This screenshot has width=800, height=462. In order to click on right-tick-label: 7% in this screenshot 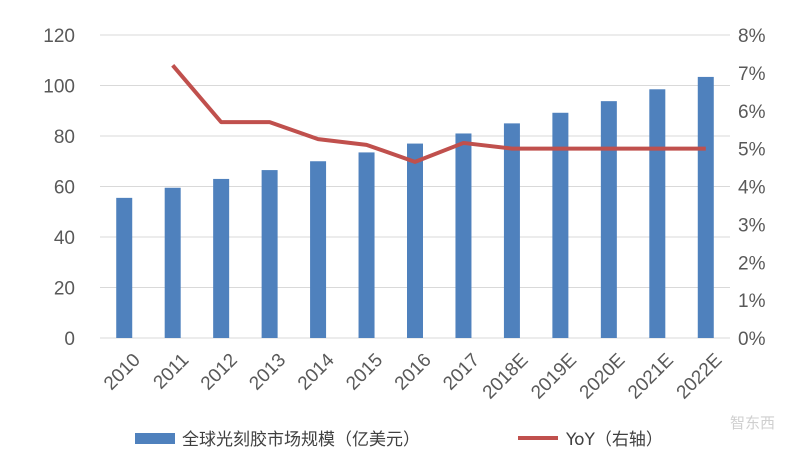, I will do `click(752, 74)`.